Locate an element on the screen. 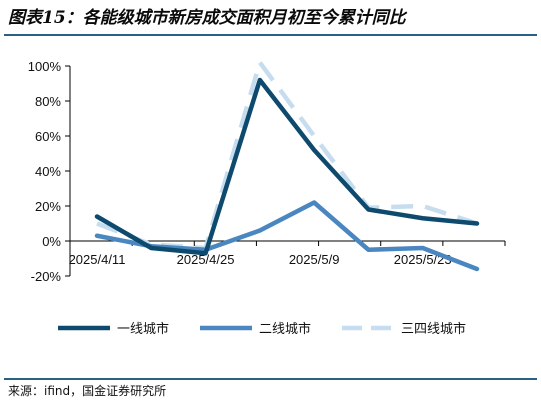 The image size is (541, 403). x-tick-label: 2025/5/9 is located at coordinates (314, 259).